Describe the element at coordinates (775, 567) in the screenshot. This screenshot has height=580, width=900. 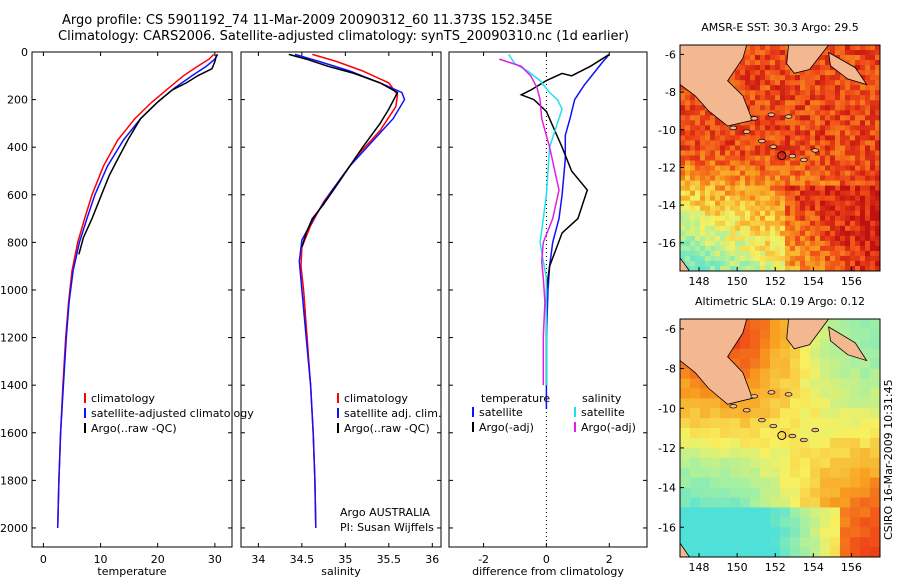
I see `map-x-tick-label: 152` at that location.